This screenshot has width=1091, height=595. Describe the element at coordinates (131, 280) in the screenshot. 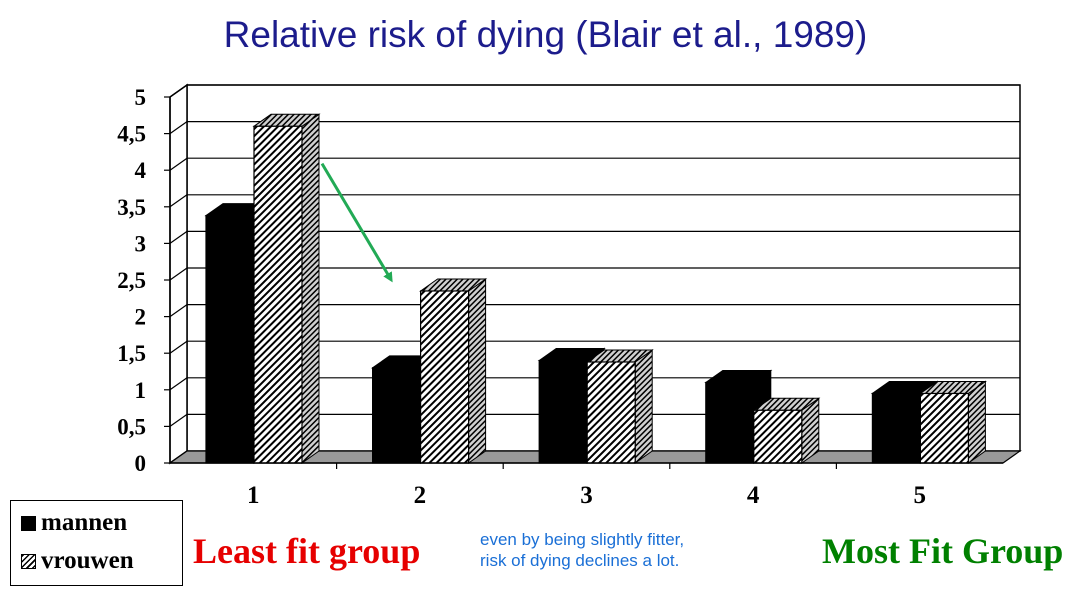

I see `y-tick-label: 2,5` at that location.